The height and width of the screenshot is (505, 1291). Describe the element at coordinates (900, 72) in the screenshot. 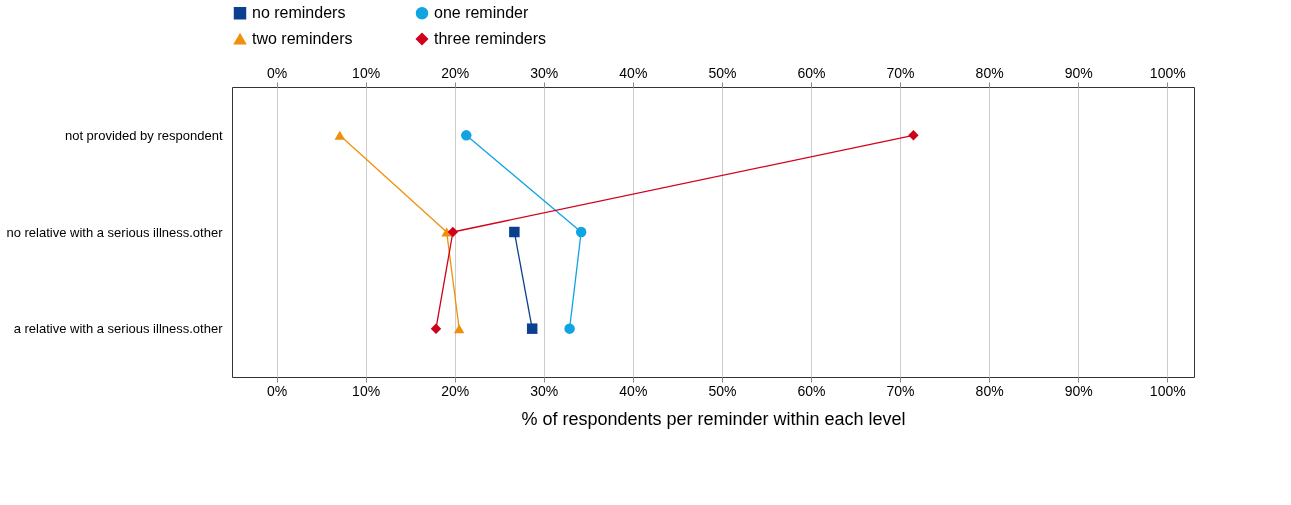

I see `x2-tick-label: 70%` at that location.